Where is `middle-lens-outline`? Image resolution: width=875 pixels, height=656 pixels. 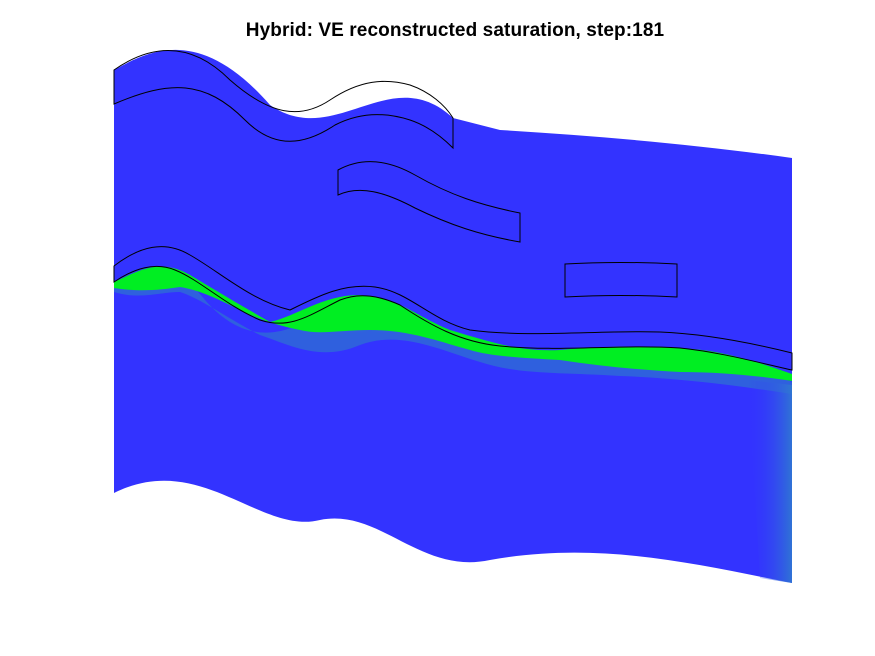 middle-lens-outline is located at coordinates (429, 202).